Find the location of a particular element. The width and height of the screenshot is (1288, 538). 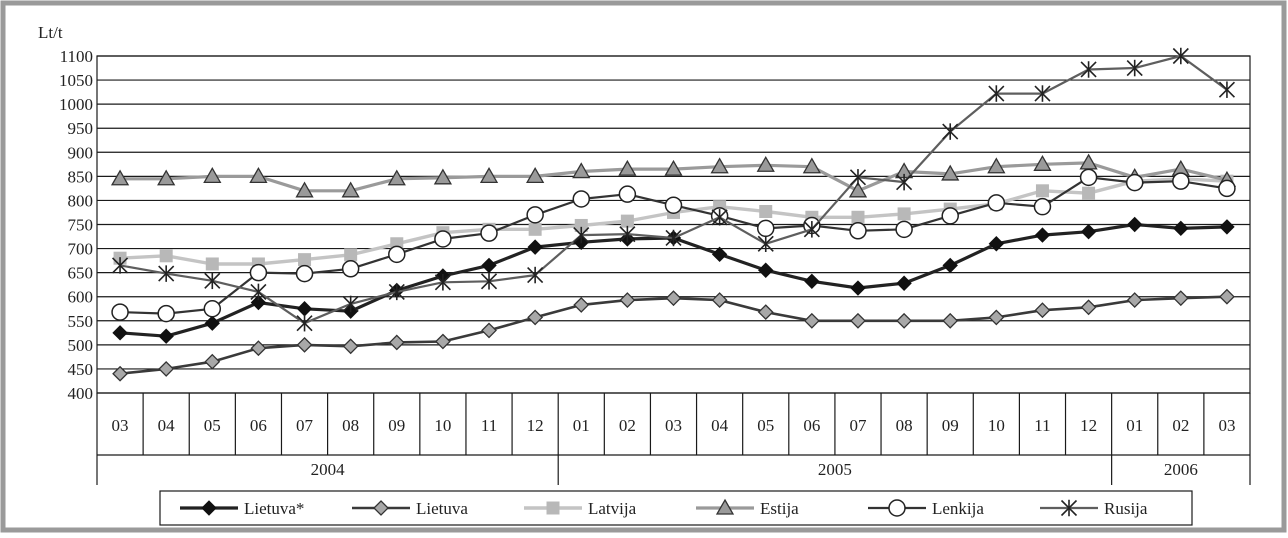

y-axis-label: Lt/t is located at coordinates (50, 32).